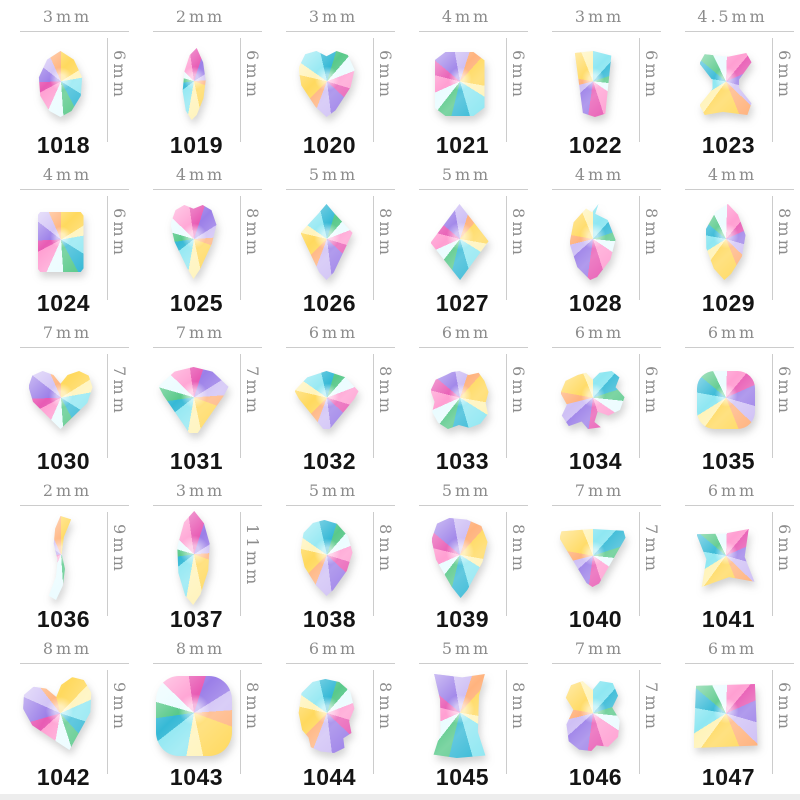 The height and width of the screenshot is (800, 800). What do you see at coordinates (732, 16) in the screenshot?
I see `width-label: 4.5mm` at bounding box center [732, 16].